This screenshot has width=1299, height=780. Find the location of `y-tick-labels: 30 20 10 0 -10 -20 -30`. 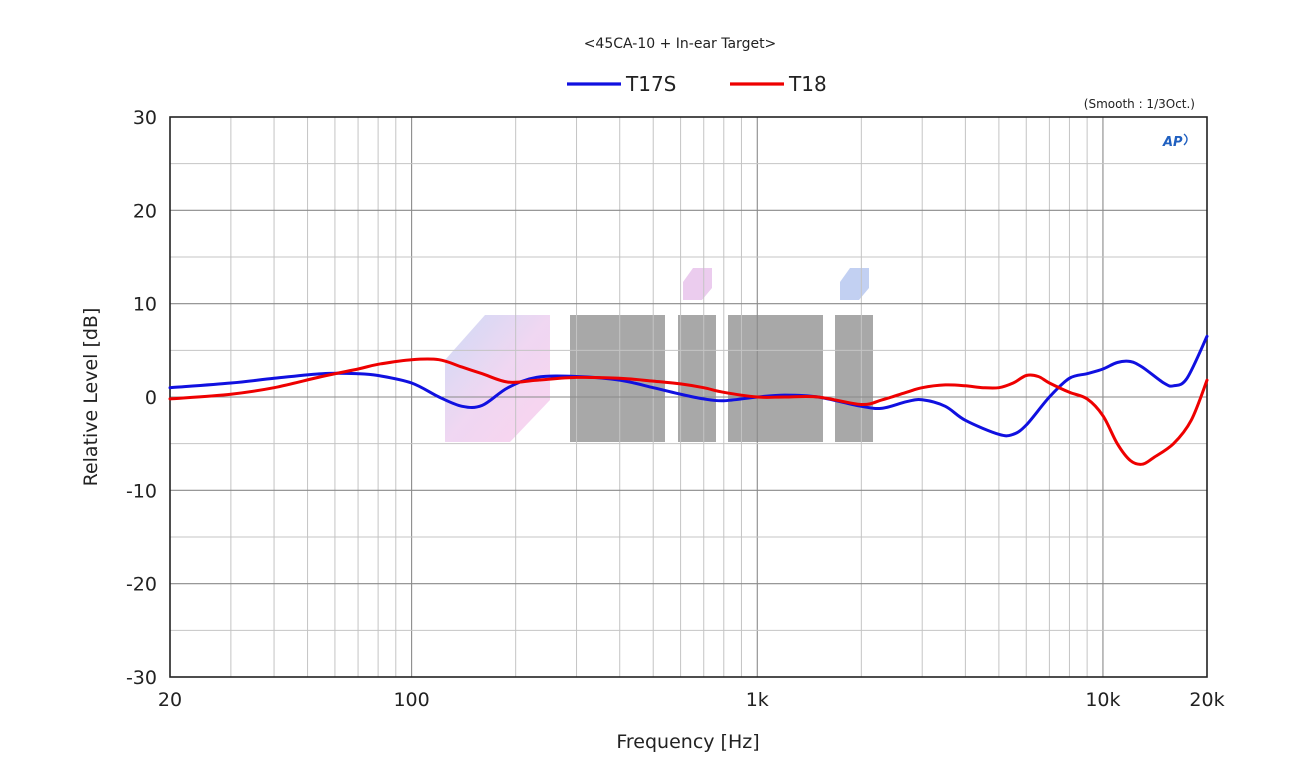

y-tick-labels: 30 20 10 0 -10 -20 -30 is located at coordinates (141, 398).